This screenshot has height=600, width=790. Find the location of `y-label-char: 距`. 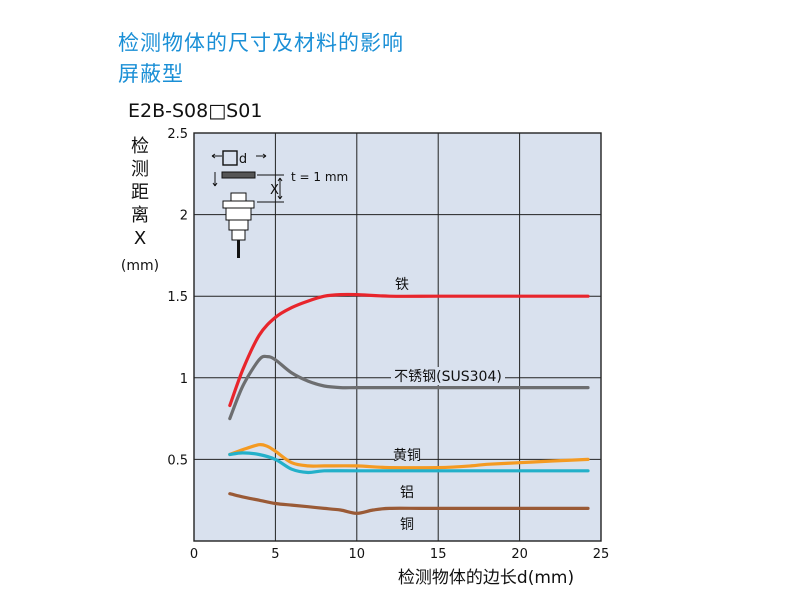

y-label-char: 距 is located at coordinates (140, 192).